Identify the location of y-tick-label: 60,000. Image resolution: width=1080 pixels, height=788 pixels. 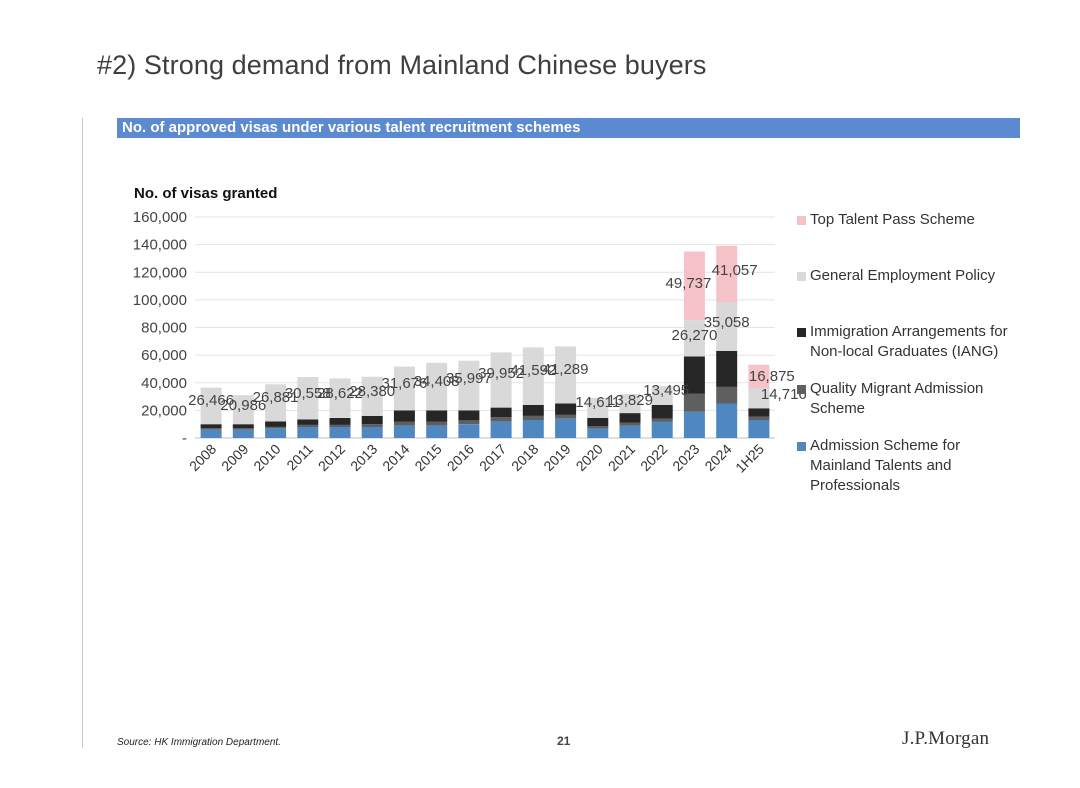
(164, 355).